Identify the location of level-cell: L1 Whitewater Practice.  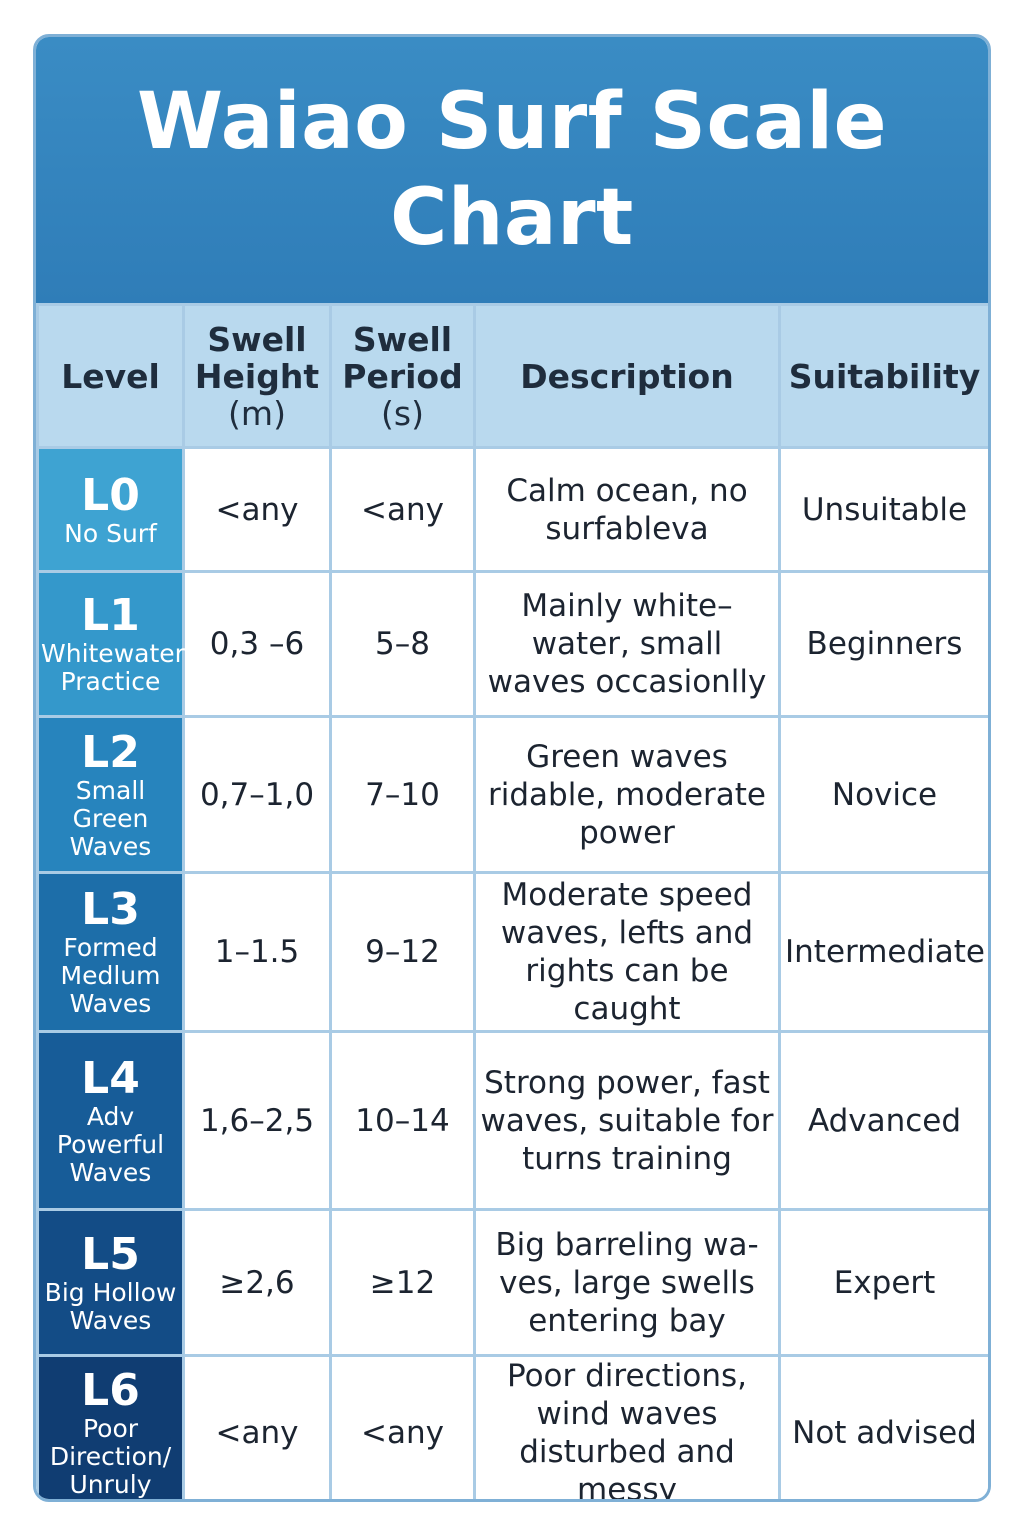
(110, 644).